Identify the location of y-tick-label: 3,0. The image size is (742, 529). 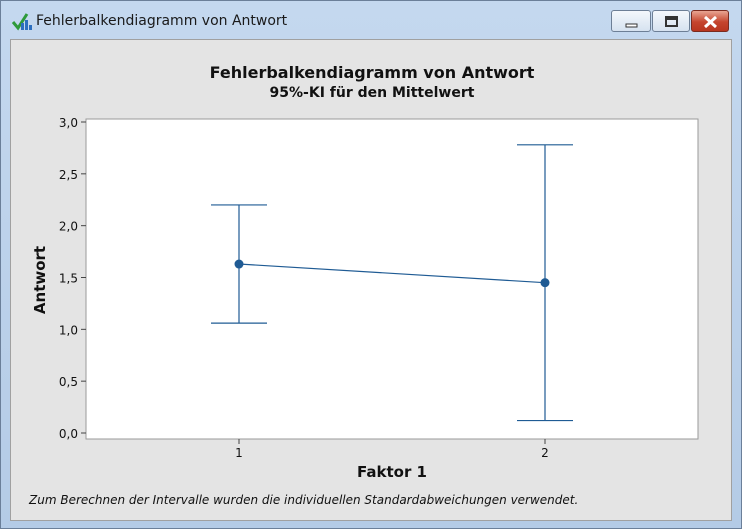
(68, 123).